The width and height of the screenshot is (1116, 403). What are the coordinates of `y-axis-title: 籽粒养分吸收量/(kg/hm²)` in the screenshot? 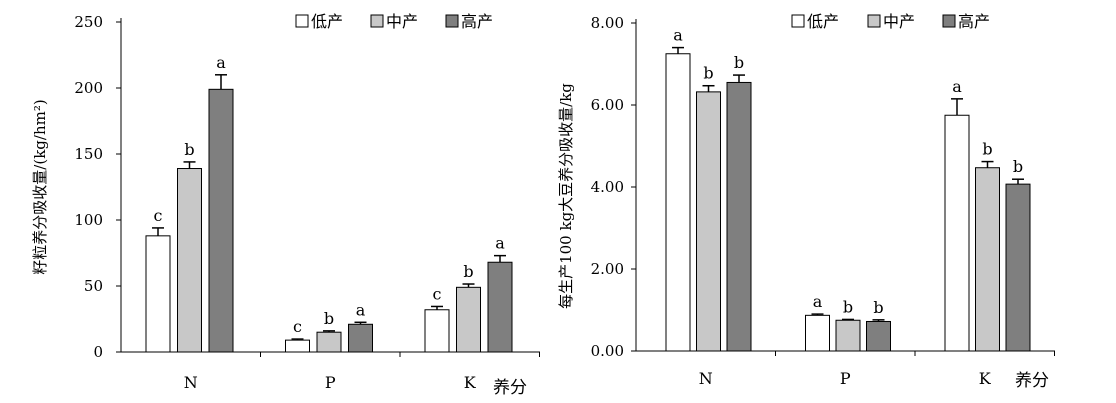 It's located at (40, 186).